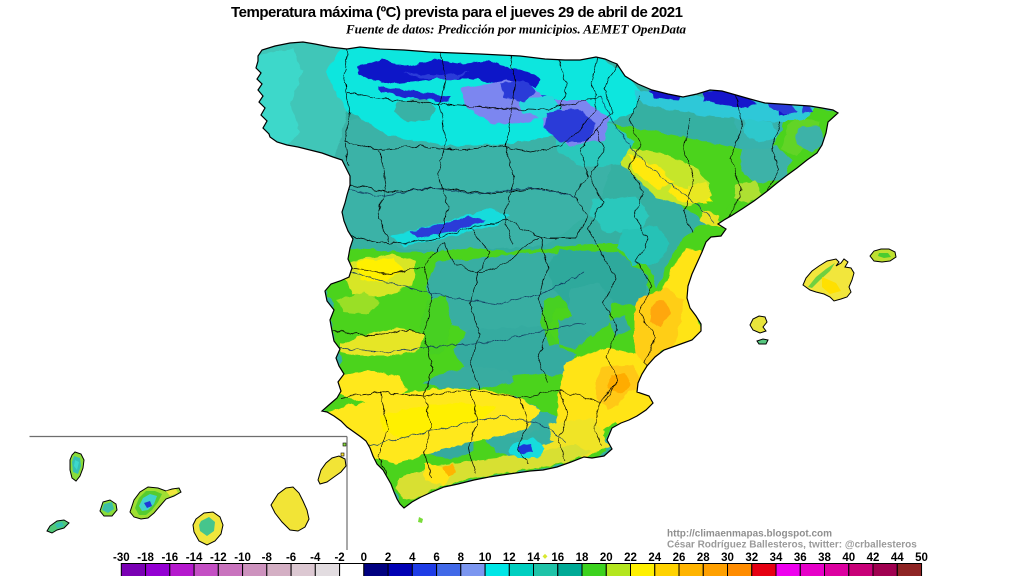 This screenshot has height=576, width=1024. I want to click on svg-text: 18, so click(582, 558).